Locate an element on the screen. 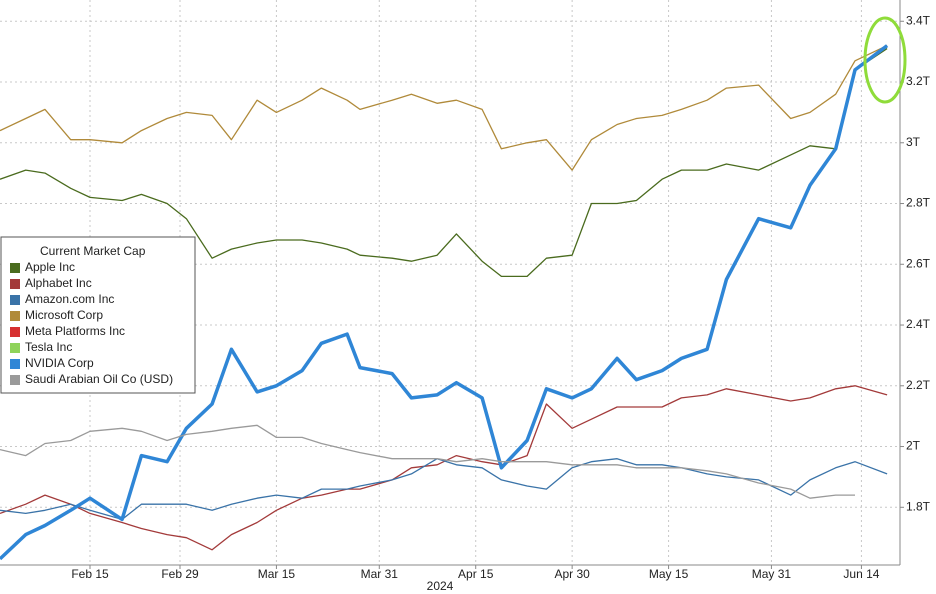  legend-label: Microsoft Corp is located at coordinates (64, 315).